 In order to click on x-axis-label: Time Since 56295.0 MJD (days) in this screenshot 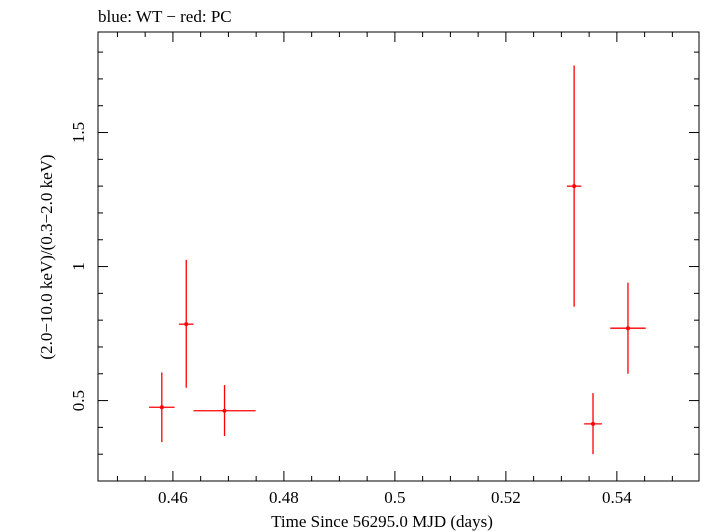, I will do `click(382, 521)`.